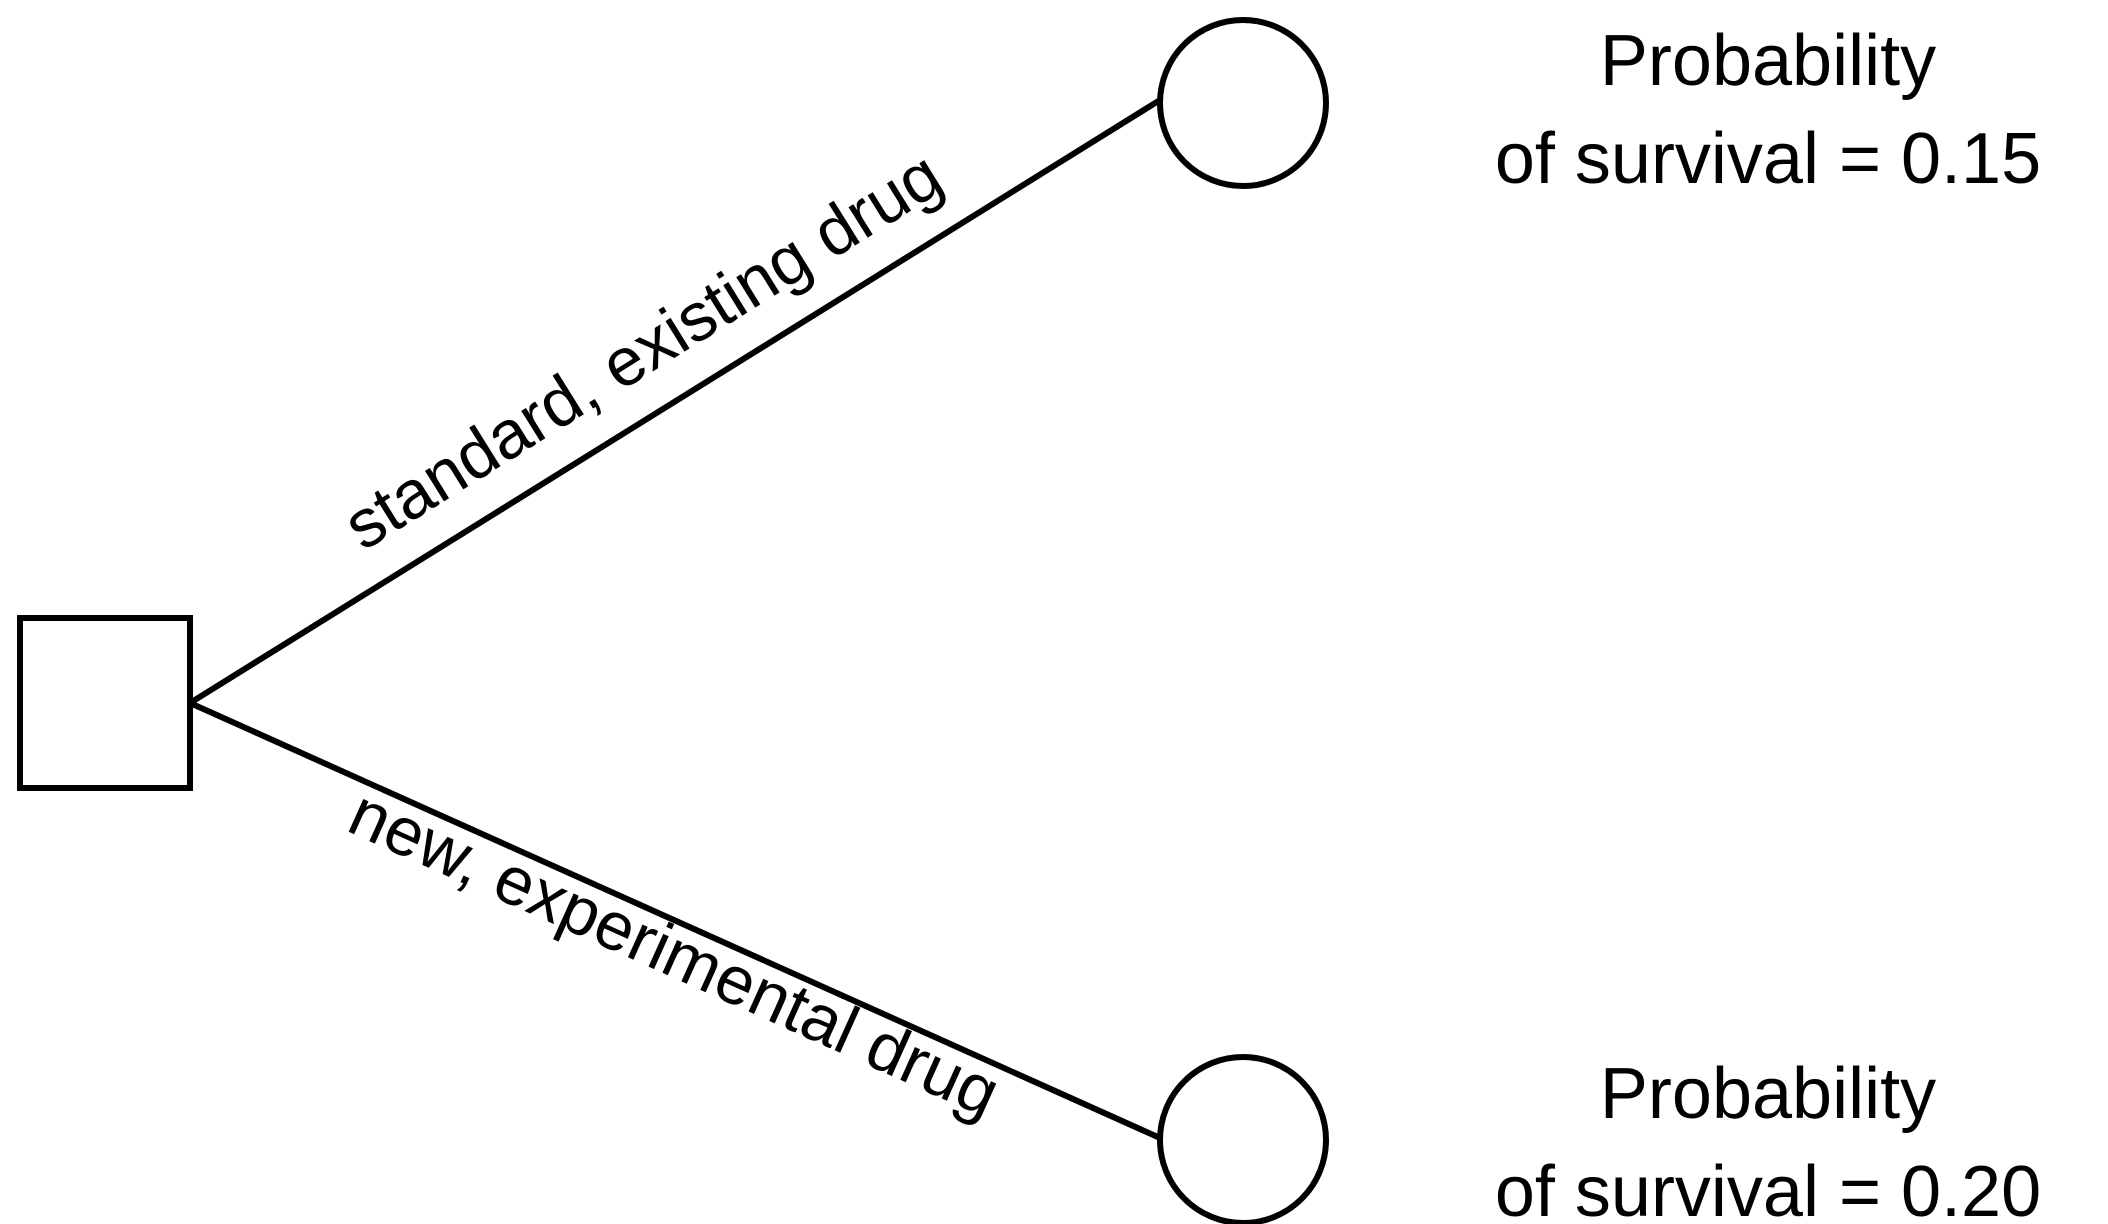  What do you see at coordinates (1243, 1139) in the screenshot?
I see `chance-node-experimental` at bounding box center [1243, 1139].